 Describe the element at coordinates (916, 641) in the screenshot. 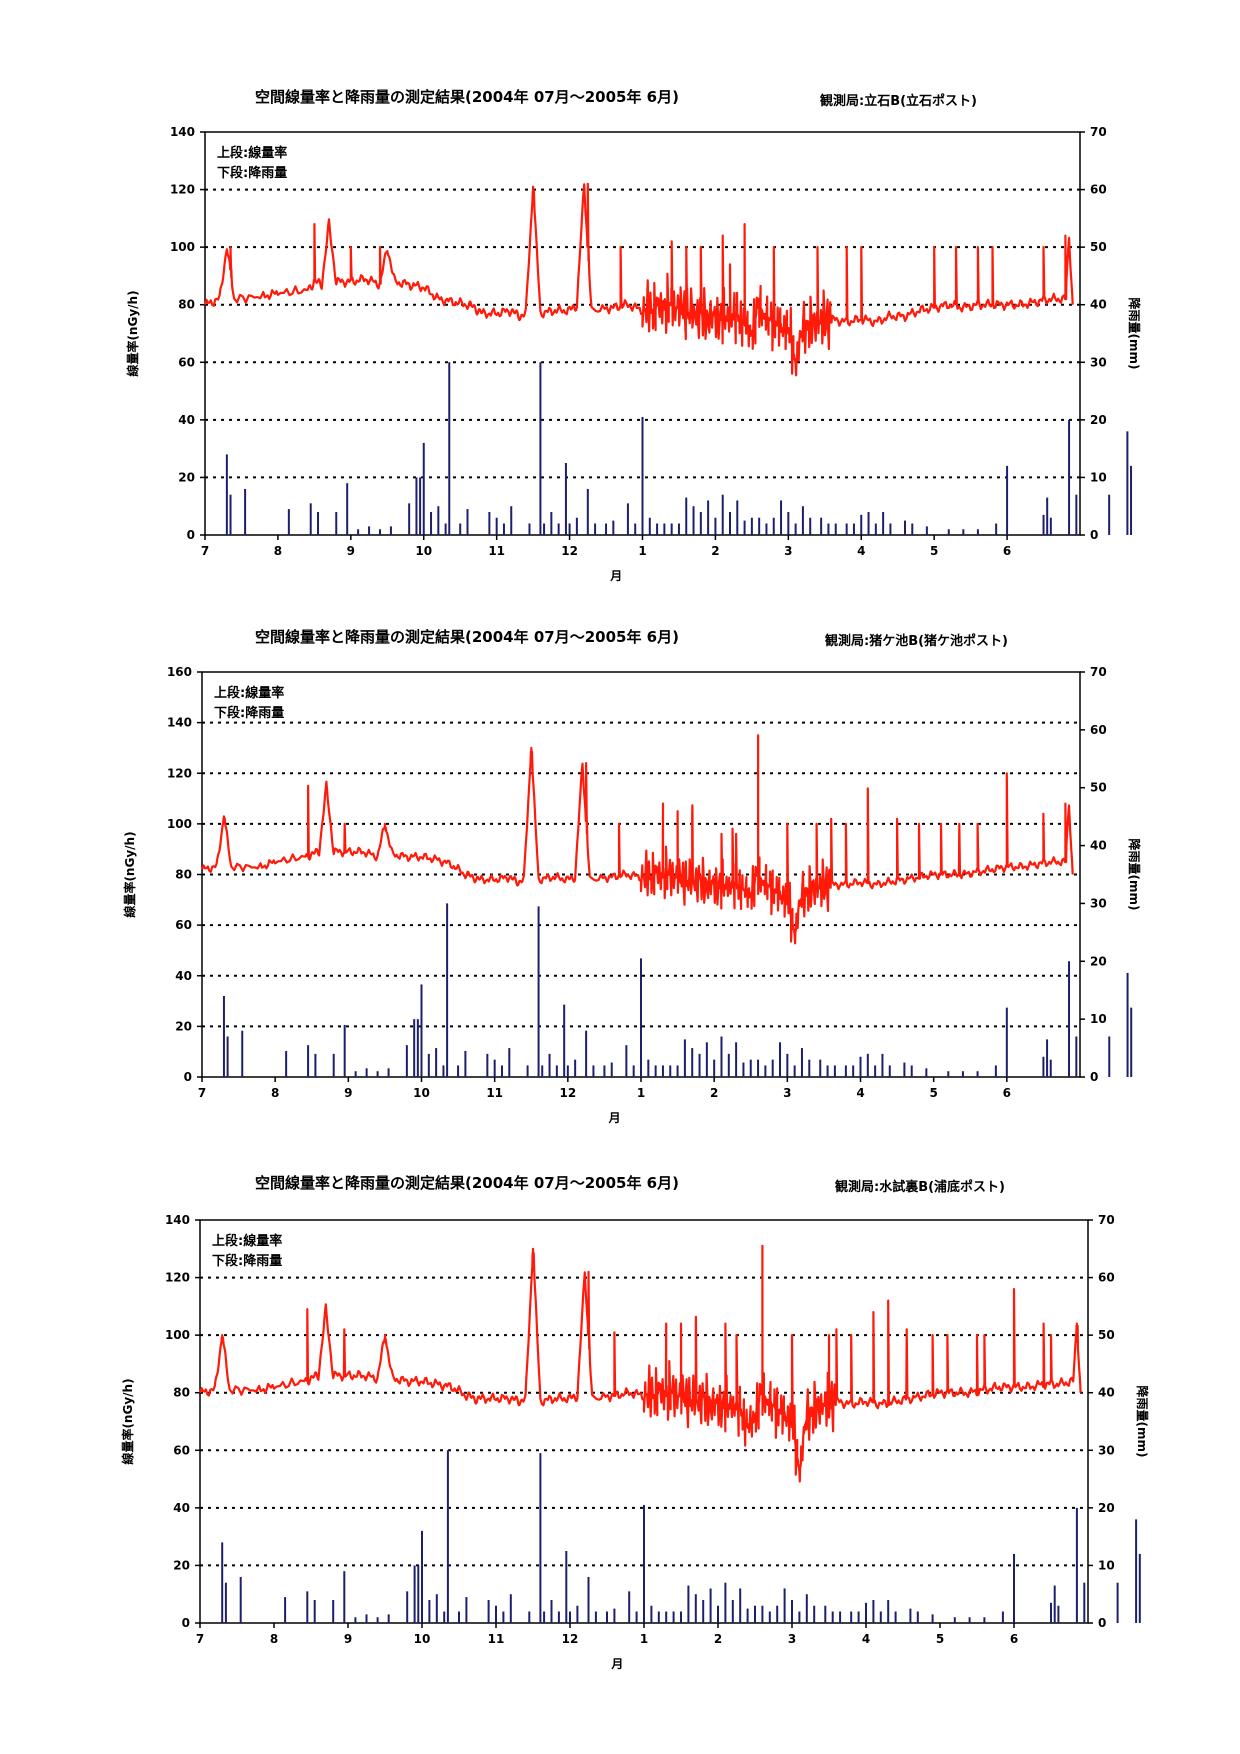

I see `station-label: 観測局:猪ケ池B(猪ケ池ポスト)` at that location.